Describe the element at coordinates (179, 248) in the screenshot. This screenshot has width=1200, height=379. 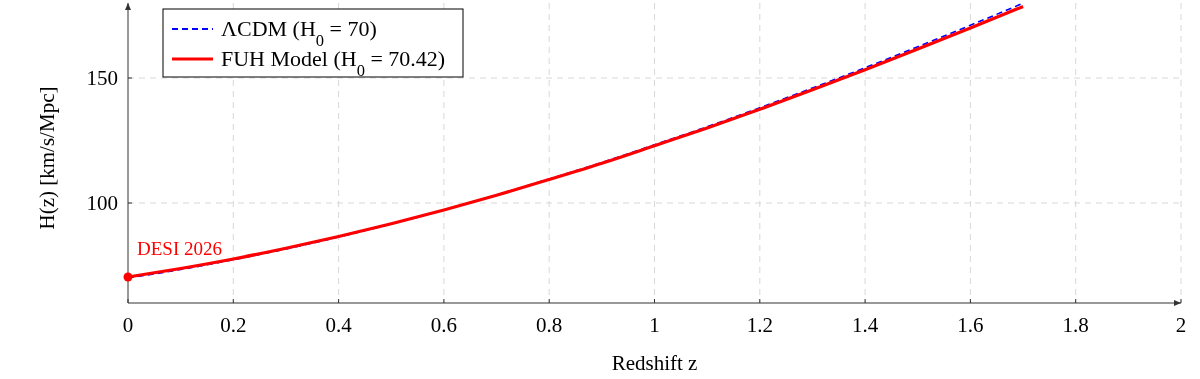
I see `annotation: DESI 2026` at that location.